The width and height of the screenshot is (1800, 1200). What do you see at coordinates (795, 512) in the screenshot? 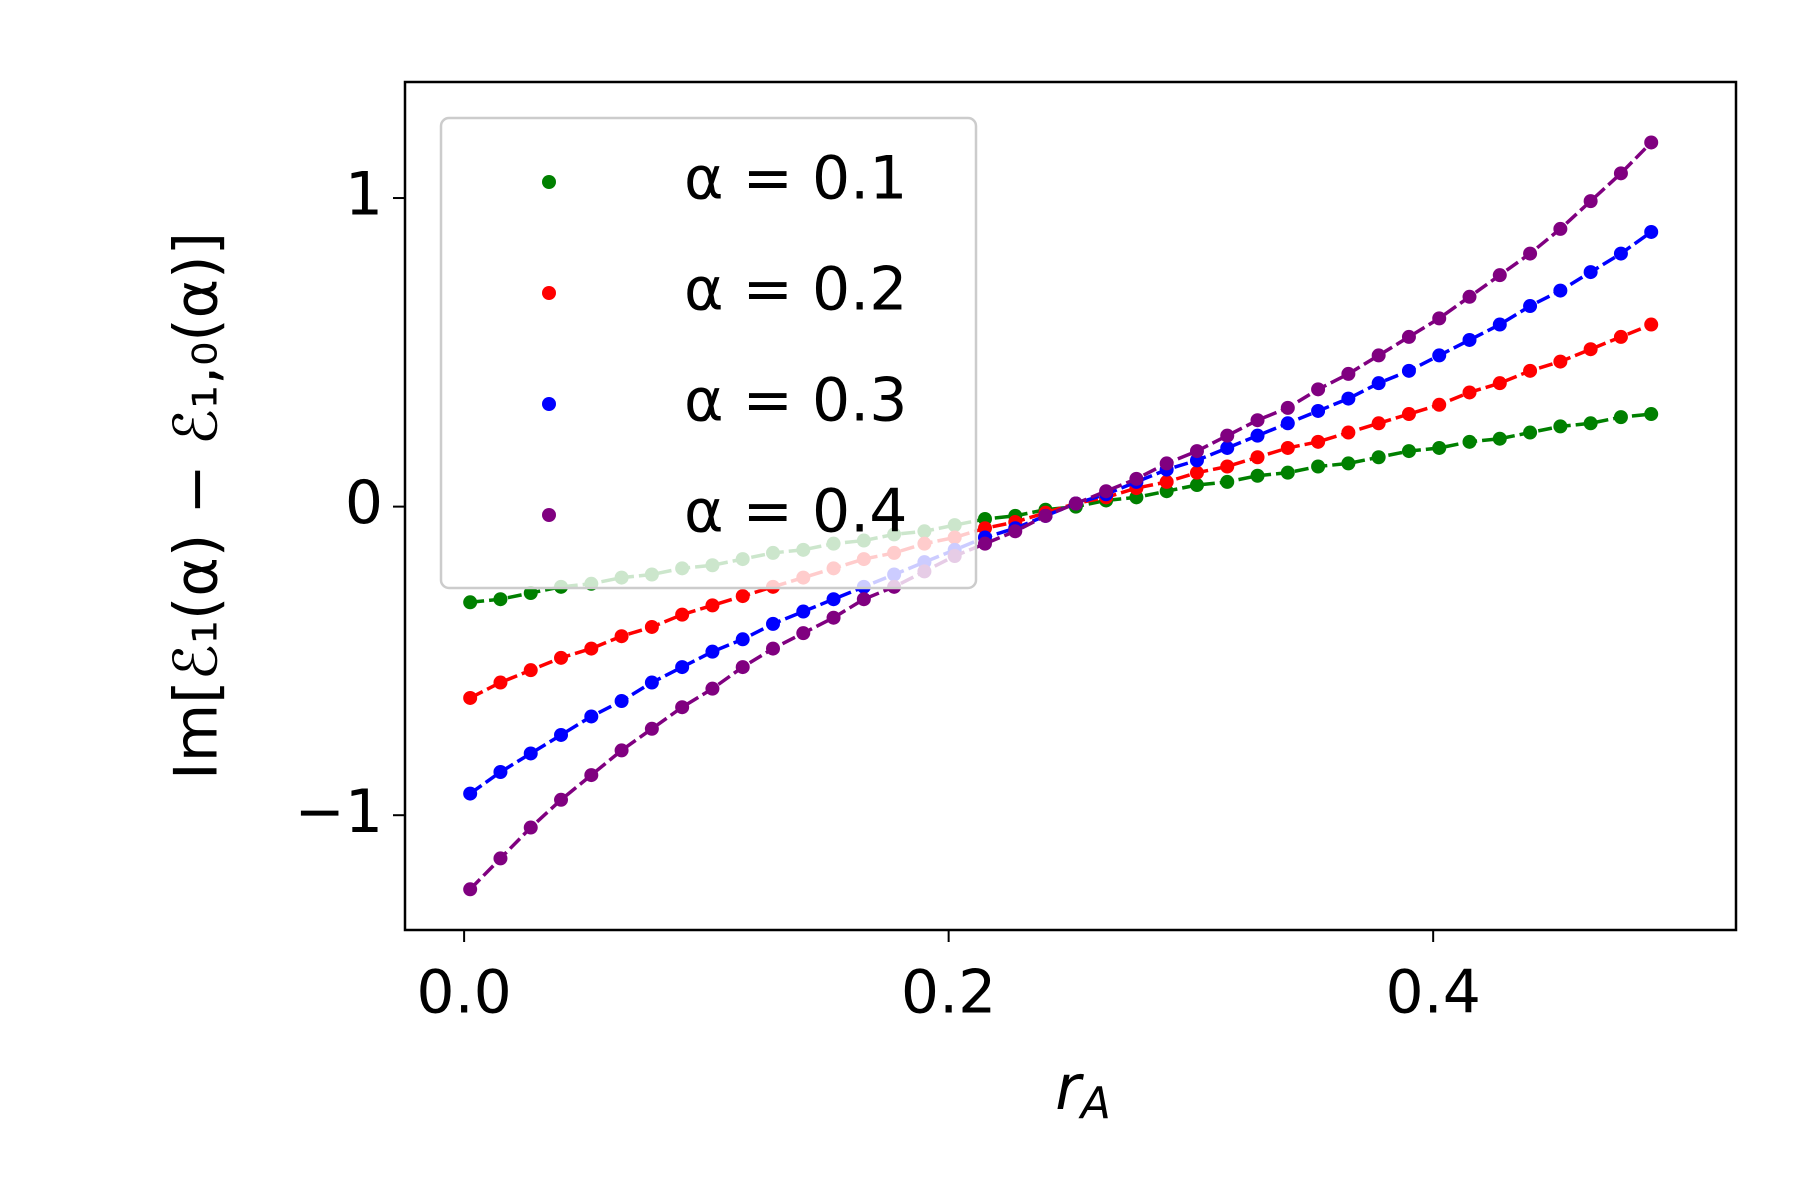
I see `legend-label: α = 0.4` at bounding box center [795, 512].